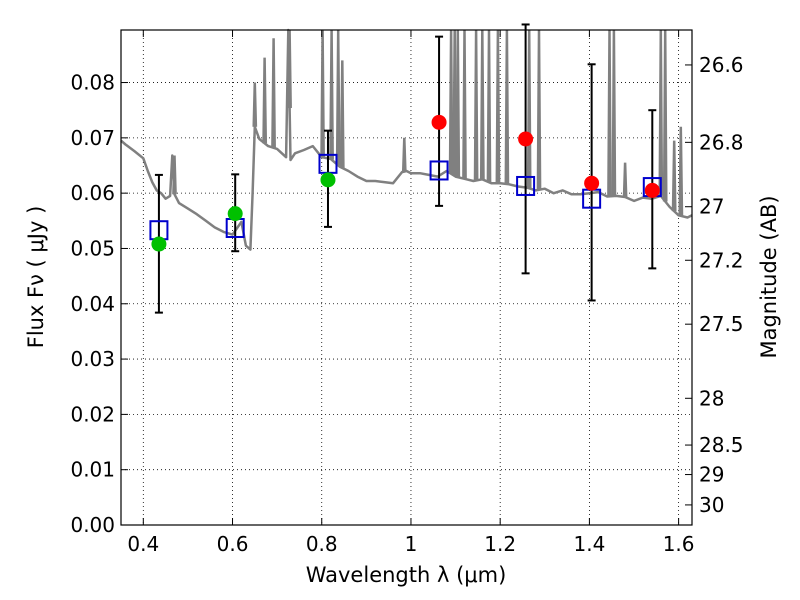  I want to click on mag-tick-label: 26.8, so click(721, 142).